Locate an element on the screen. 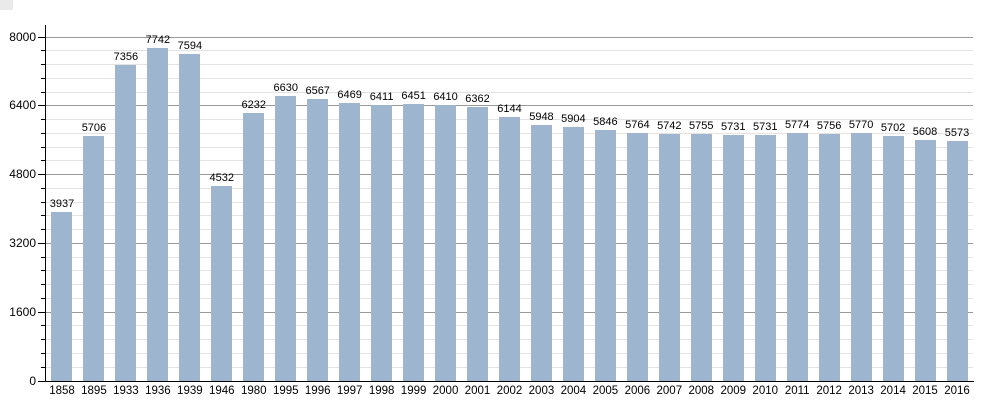 The width and height of the screenshot is (1000, 400). y-axis-tick-label: 6400 is located at coordinates (22, 105).